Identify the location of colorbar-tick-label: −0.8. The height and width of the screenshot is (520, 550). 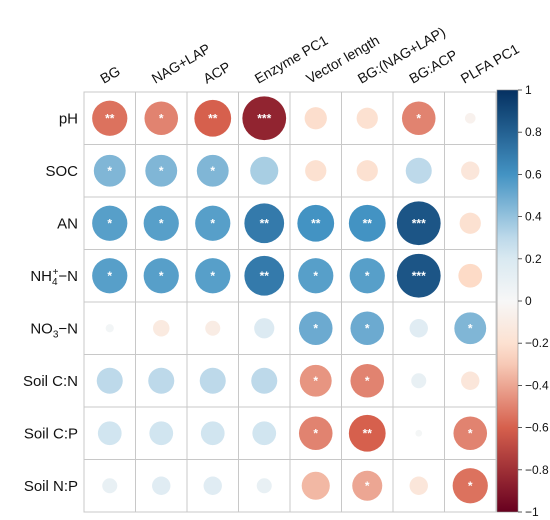
(537, 470).